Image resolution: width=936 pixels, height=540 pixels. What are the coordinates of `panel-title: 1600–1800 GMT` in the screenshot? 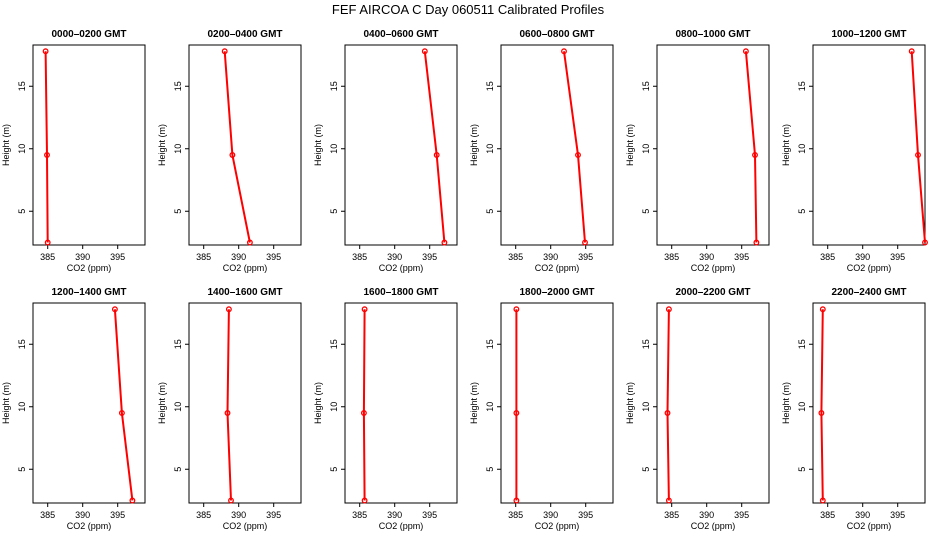 It's located at (400, 292).